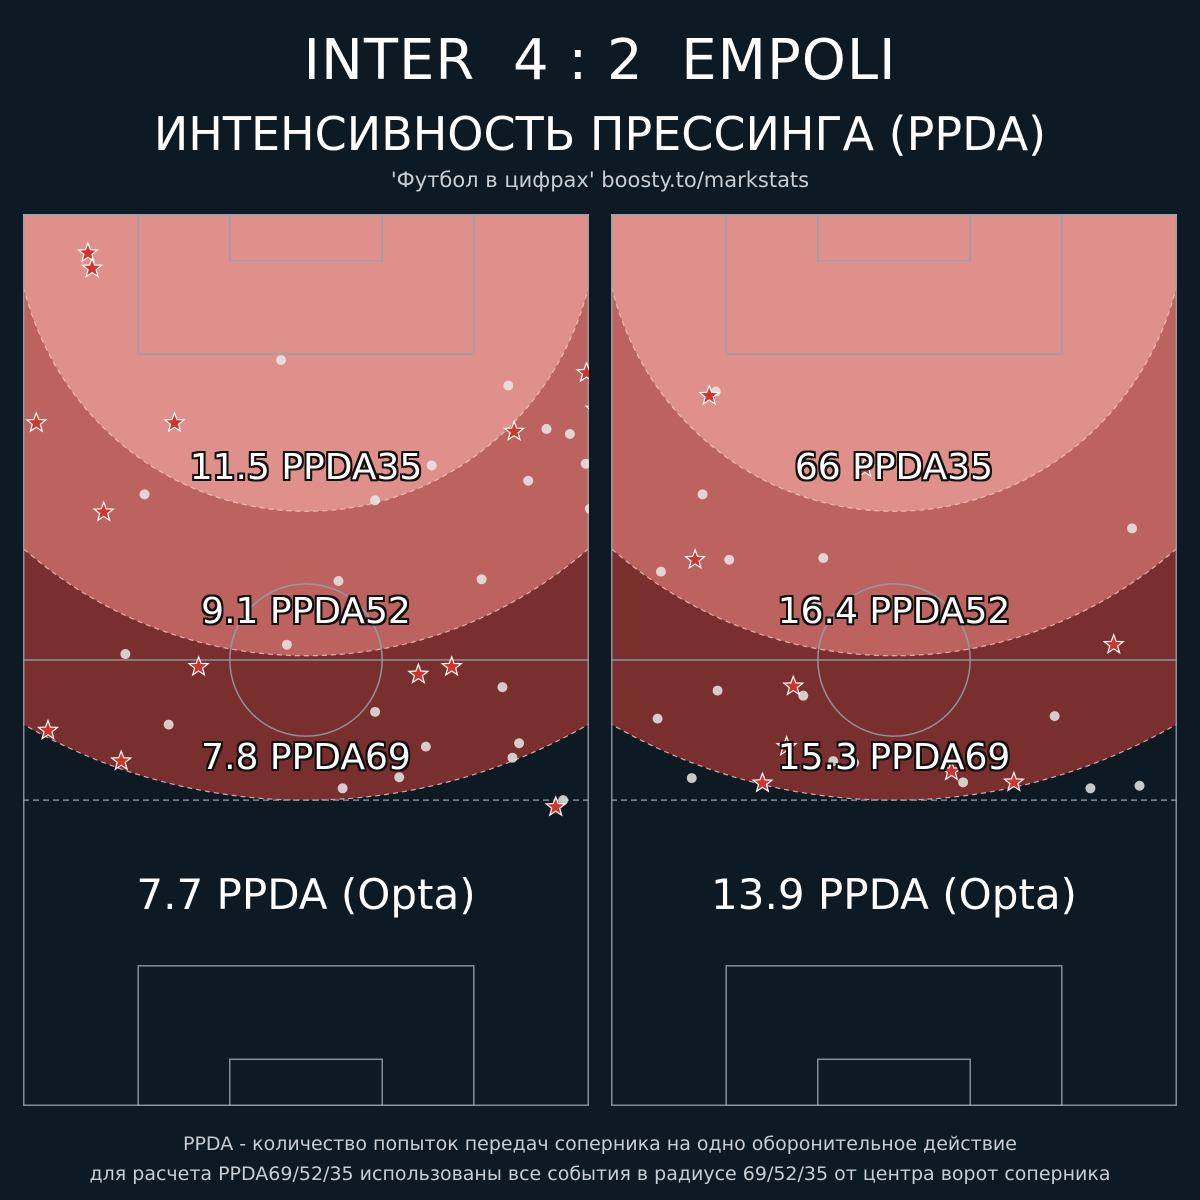 This screenshot has height=1200, width=1200. What do you see at coordinates (600, 134) in the screenshot?
I see `chart-subtitle: ИНТЕНСИВНОСТЬ ПРЕССИНГА (PPDA)` at bounding box center [600, 134].